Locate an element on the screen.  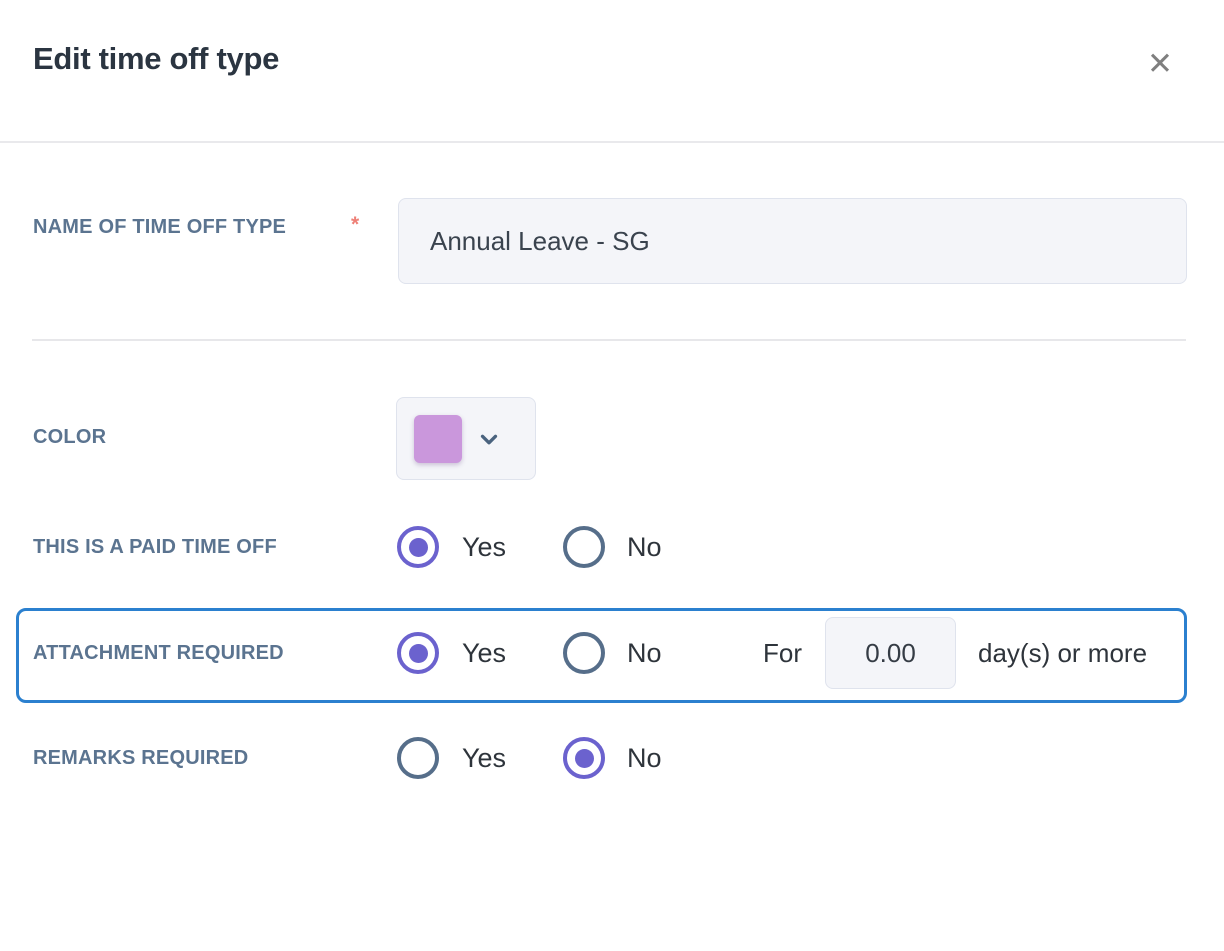
attachment-required-highlight-box is located at coordinates (601, 655).